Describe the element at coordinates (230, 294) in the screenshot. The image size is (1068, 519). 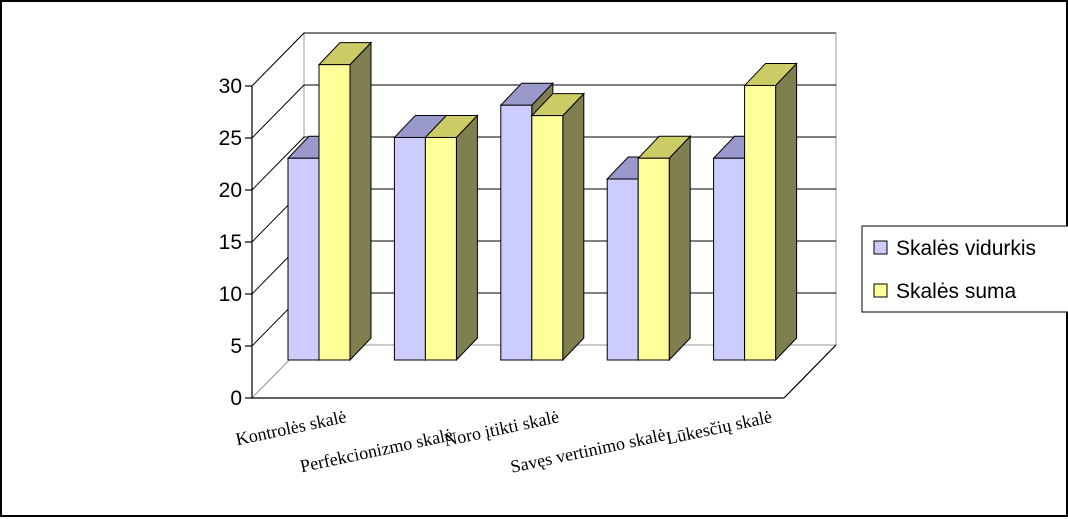
I see `y-tick-label: 10` at that location.